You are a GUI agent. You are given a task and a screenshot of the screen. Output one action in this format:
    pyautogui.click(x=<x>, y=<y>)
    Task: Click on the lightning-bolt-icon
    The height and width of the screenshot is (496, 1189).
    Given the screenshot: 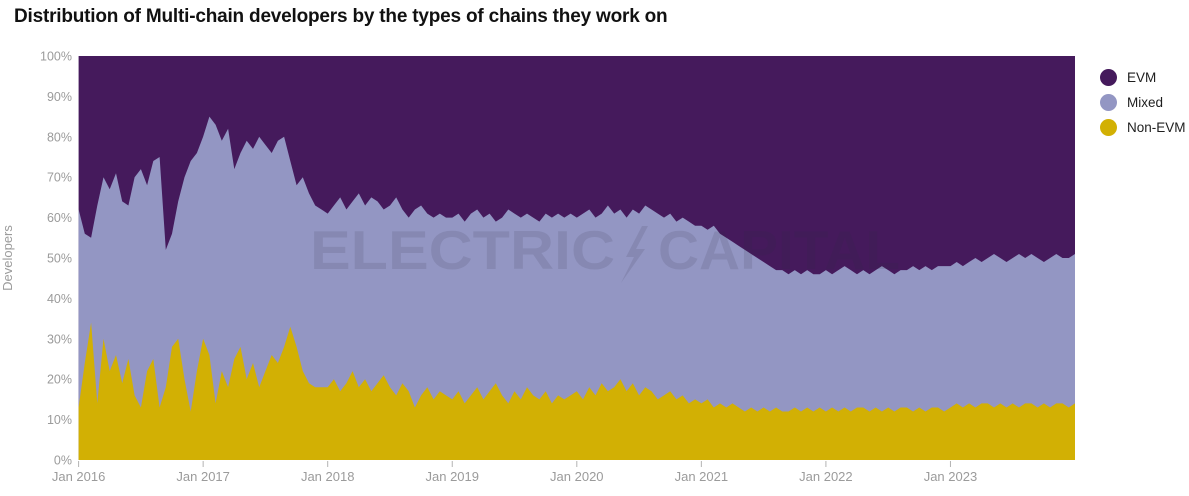 What is the action you would take?
    pyautogui.click(x=634, y=254)
    